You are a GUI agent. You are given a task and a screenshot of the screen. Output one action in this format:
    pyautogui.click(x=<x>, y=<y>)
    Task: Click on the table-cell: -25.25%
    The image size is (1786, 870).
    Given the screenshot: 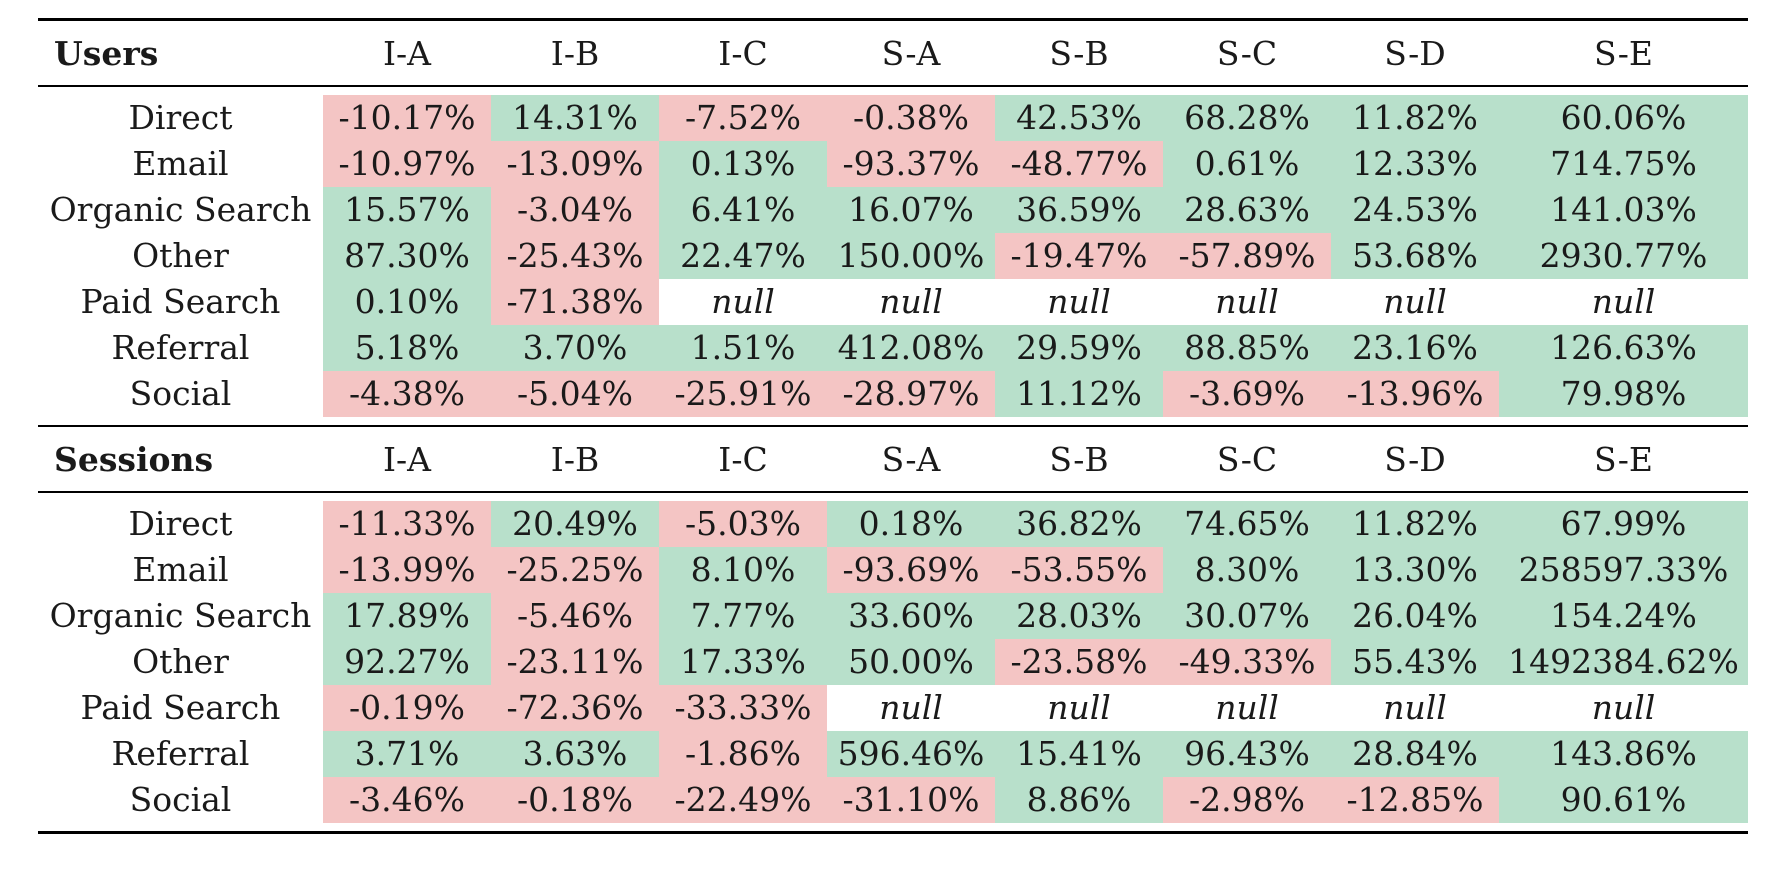 What is the action you would take?
    pyautogui.click(x=575, y=570)
    